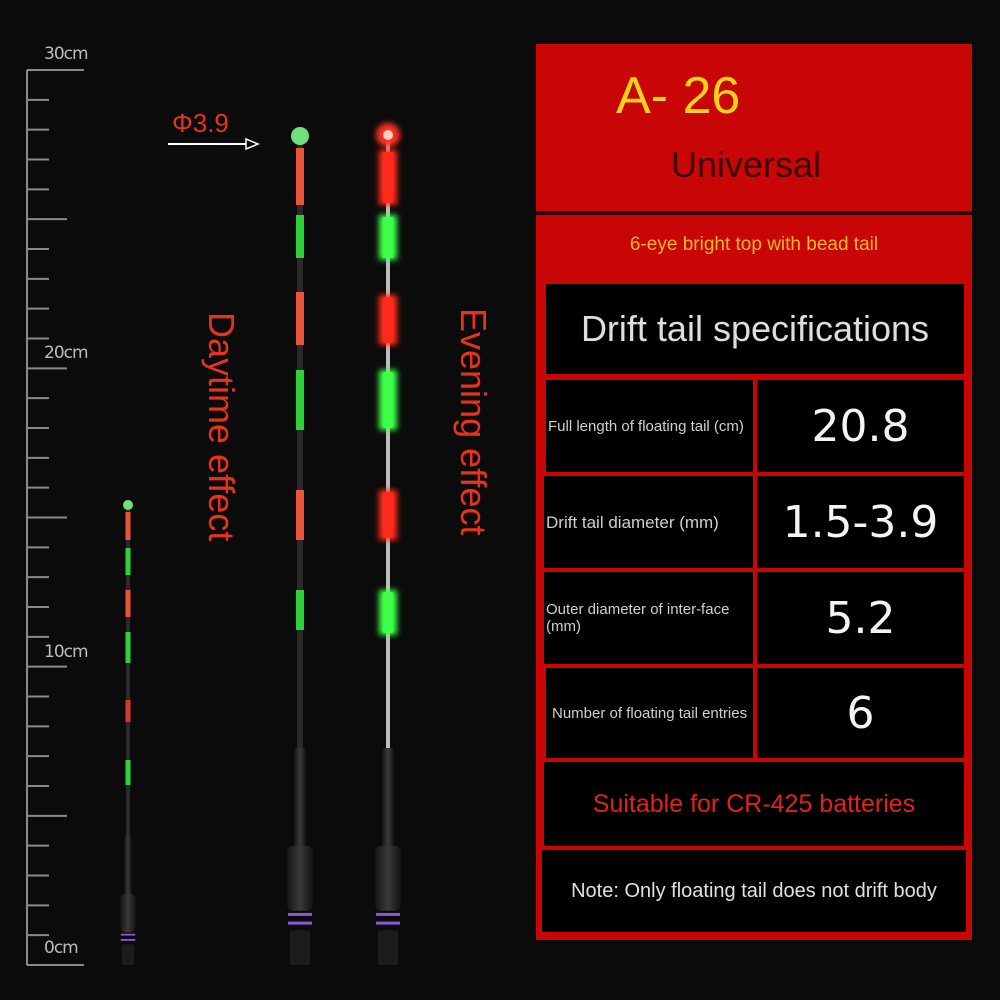 The image size is (1000, 1000). Describe the element at coordinates (55, 517) in the screenshot. I see `ruler` at that location.